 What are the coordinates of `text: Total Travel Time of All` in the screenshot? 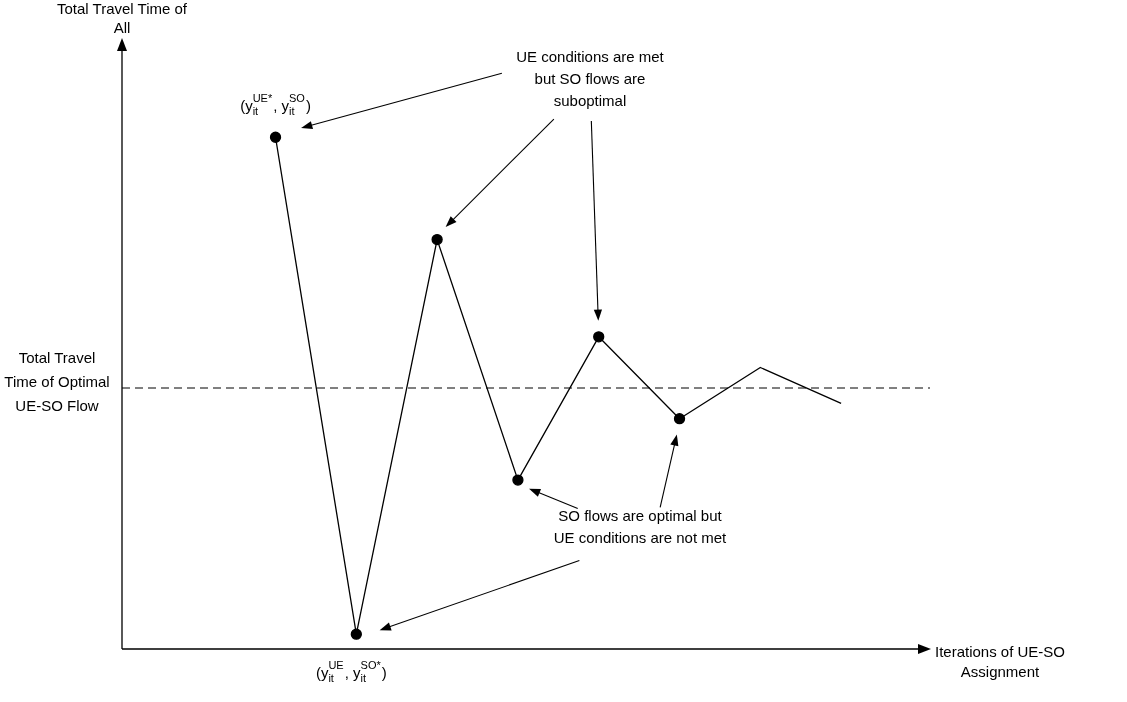 It's located at (122, 18).